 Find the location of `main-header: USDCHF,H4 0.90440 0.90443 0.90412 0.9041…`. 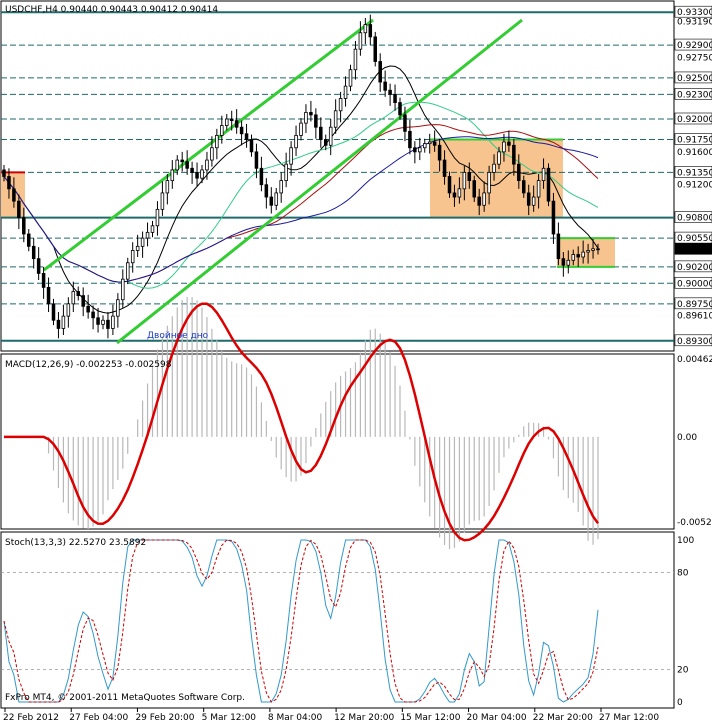

main-header: USDCHF,H4 0.90440 0.90443 0.90412 0.9041… is located at coordinates (111, 10).